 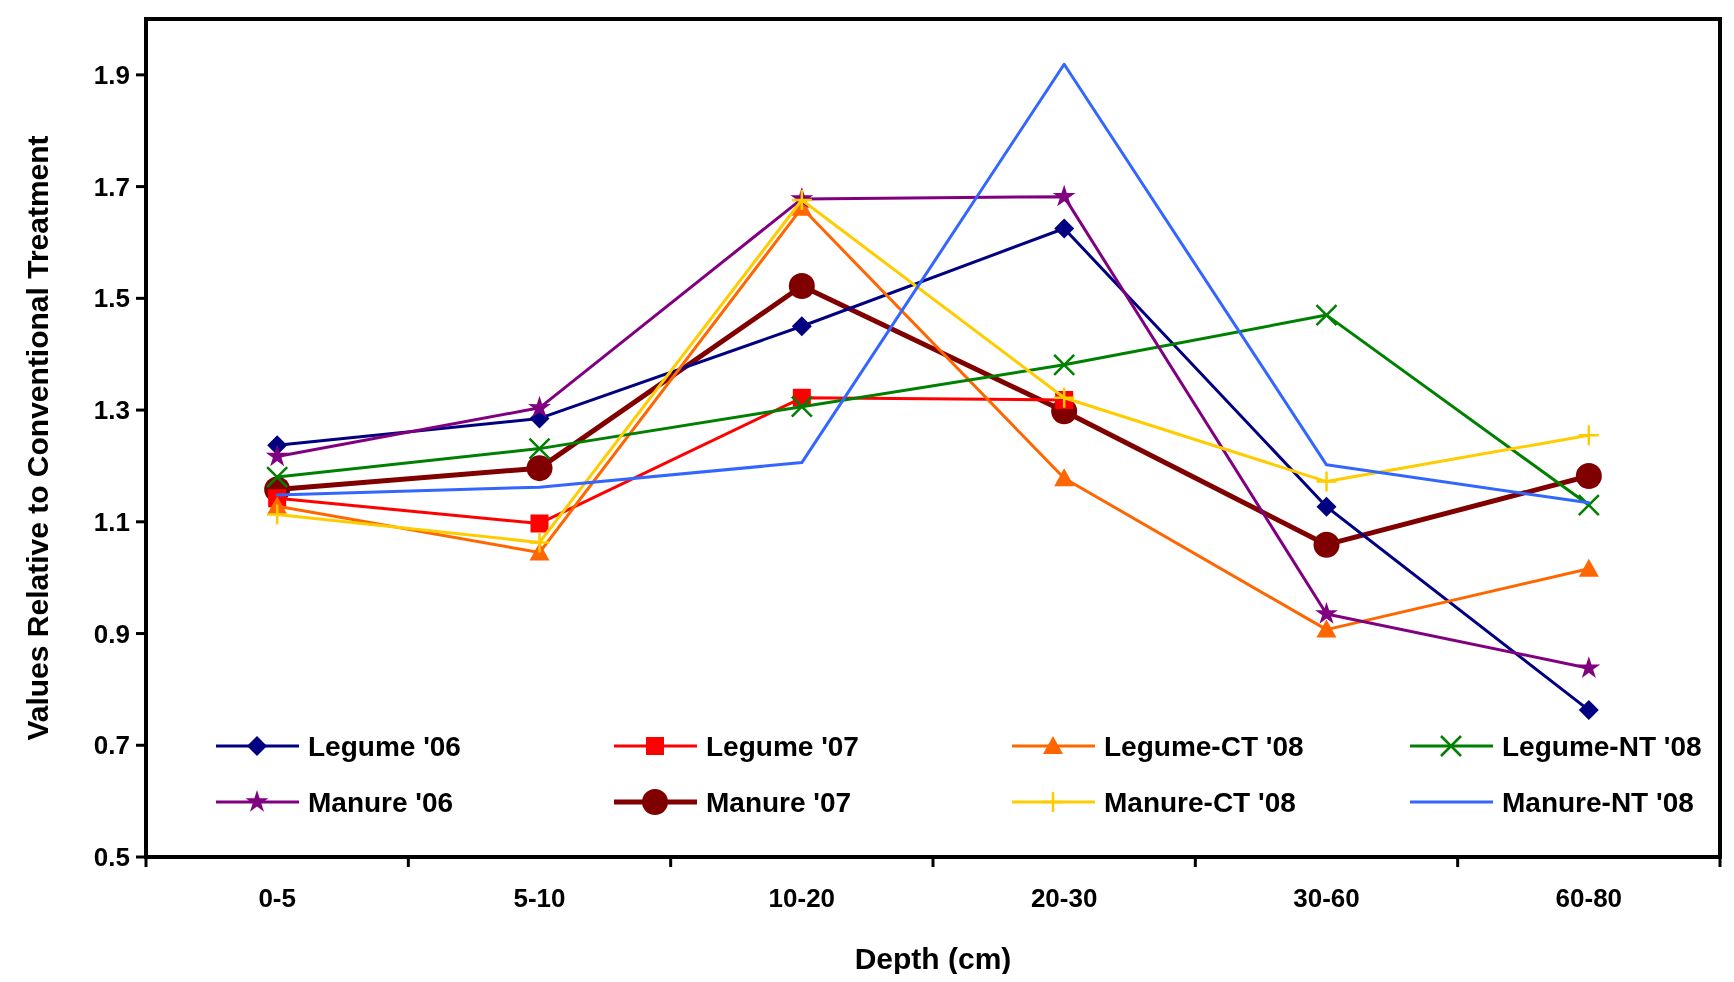 I want to click on legend-label: Legume '06, so click(x=384, y=746).